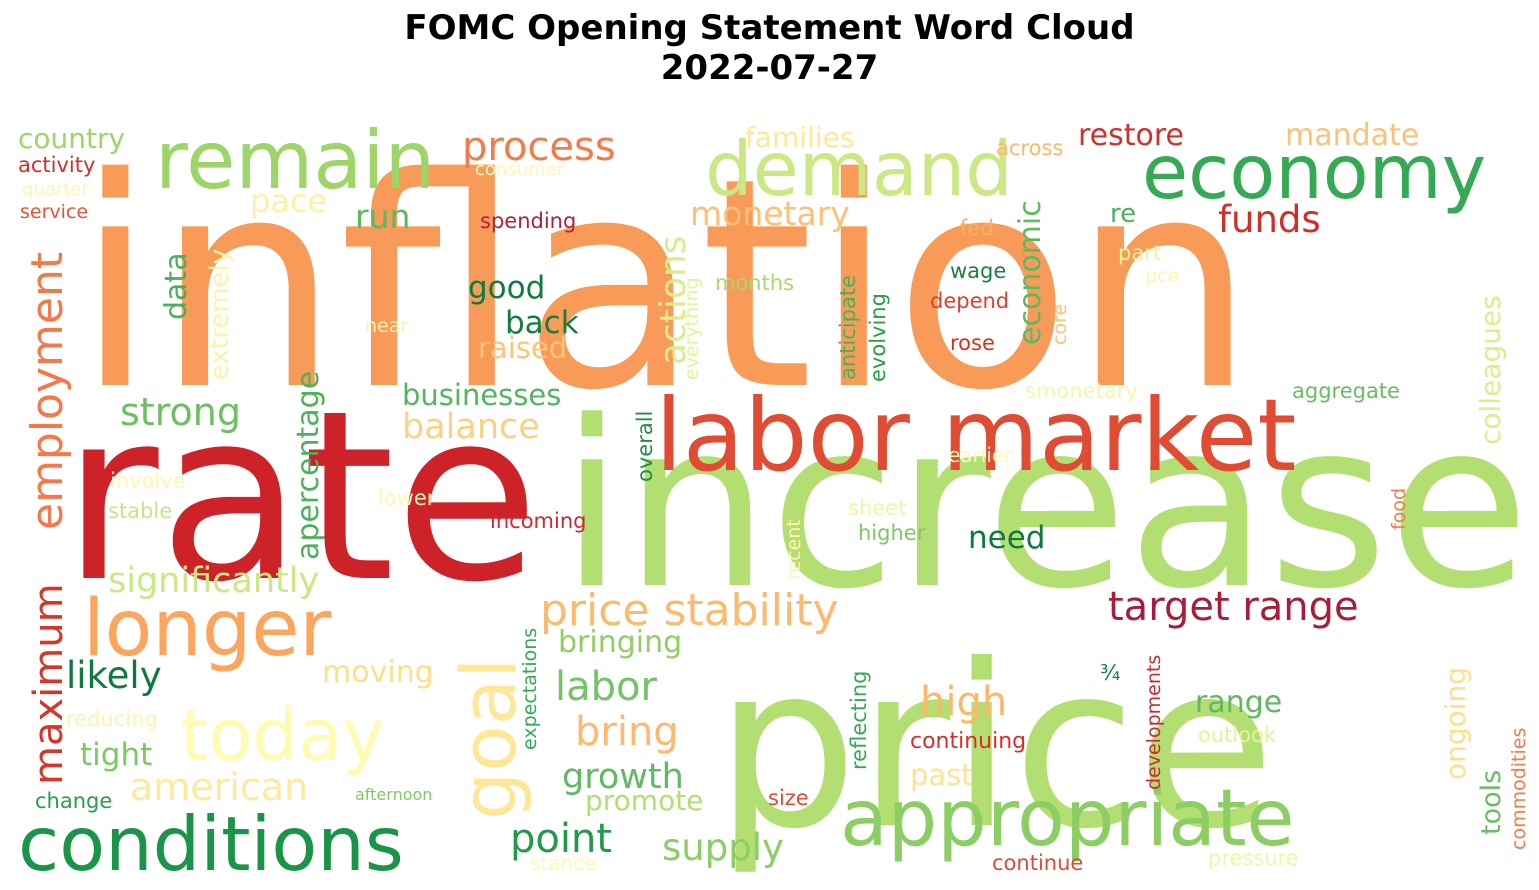 This screenshot has width=1539, height=890. Describe the element at coordinates (393, 794) in the screenshot. I see `word-afternoon: afternoon` at that location.